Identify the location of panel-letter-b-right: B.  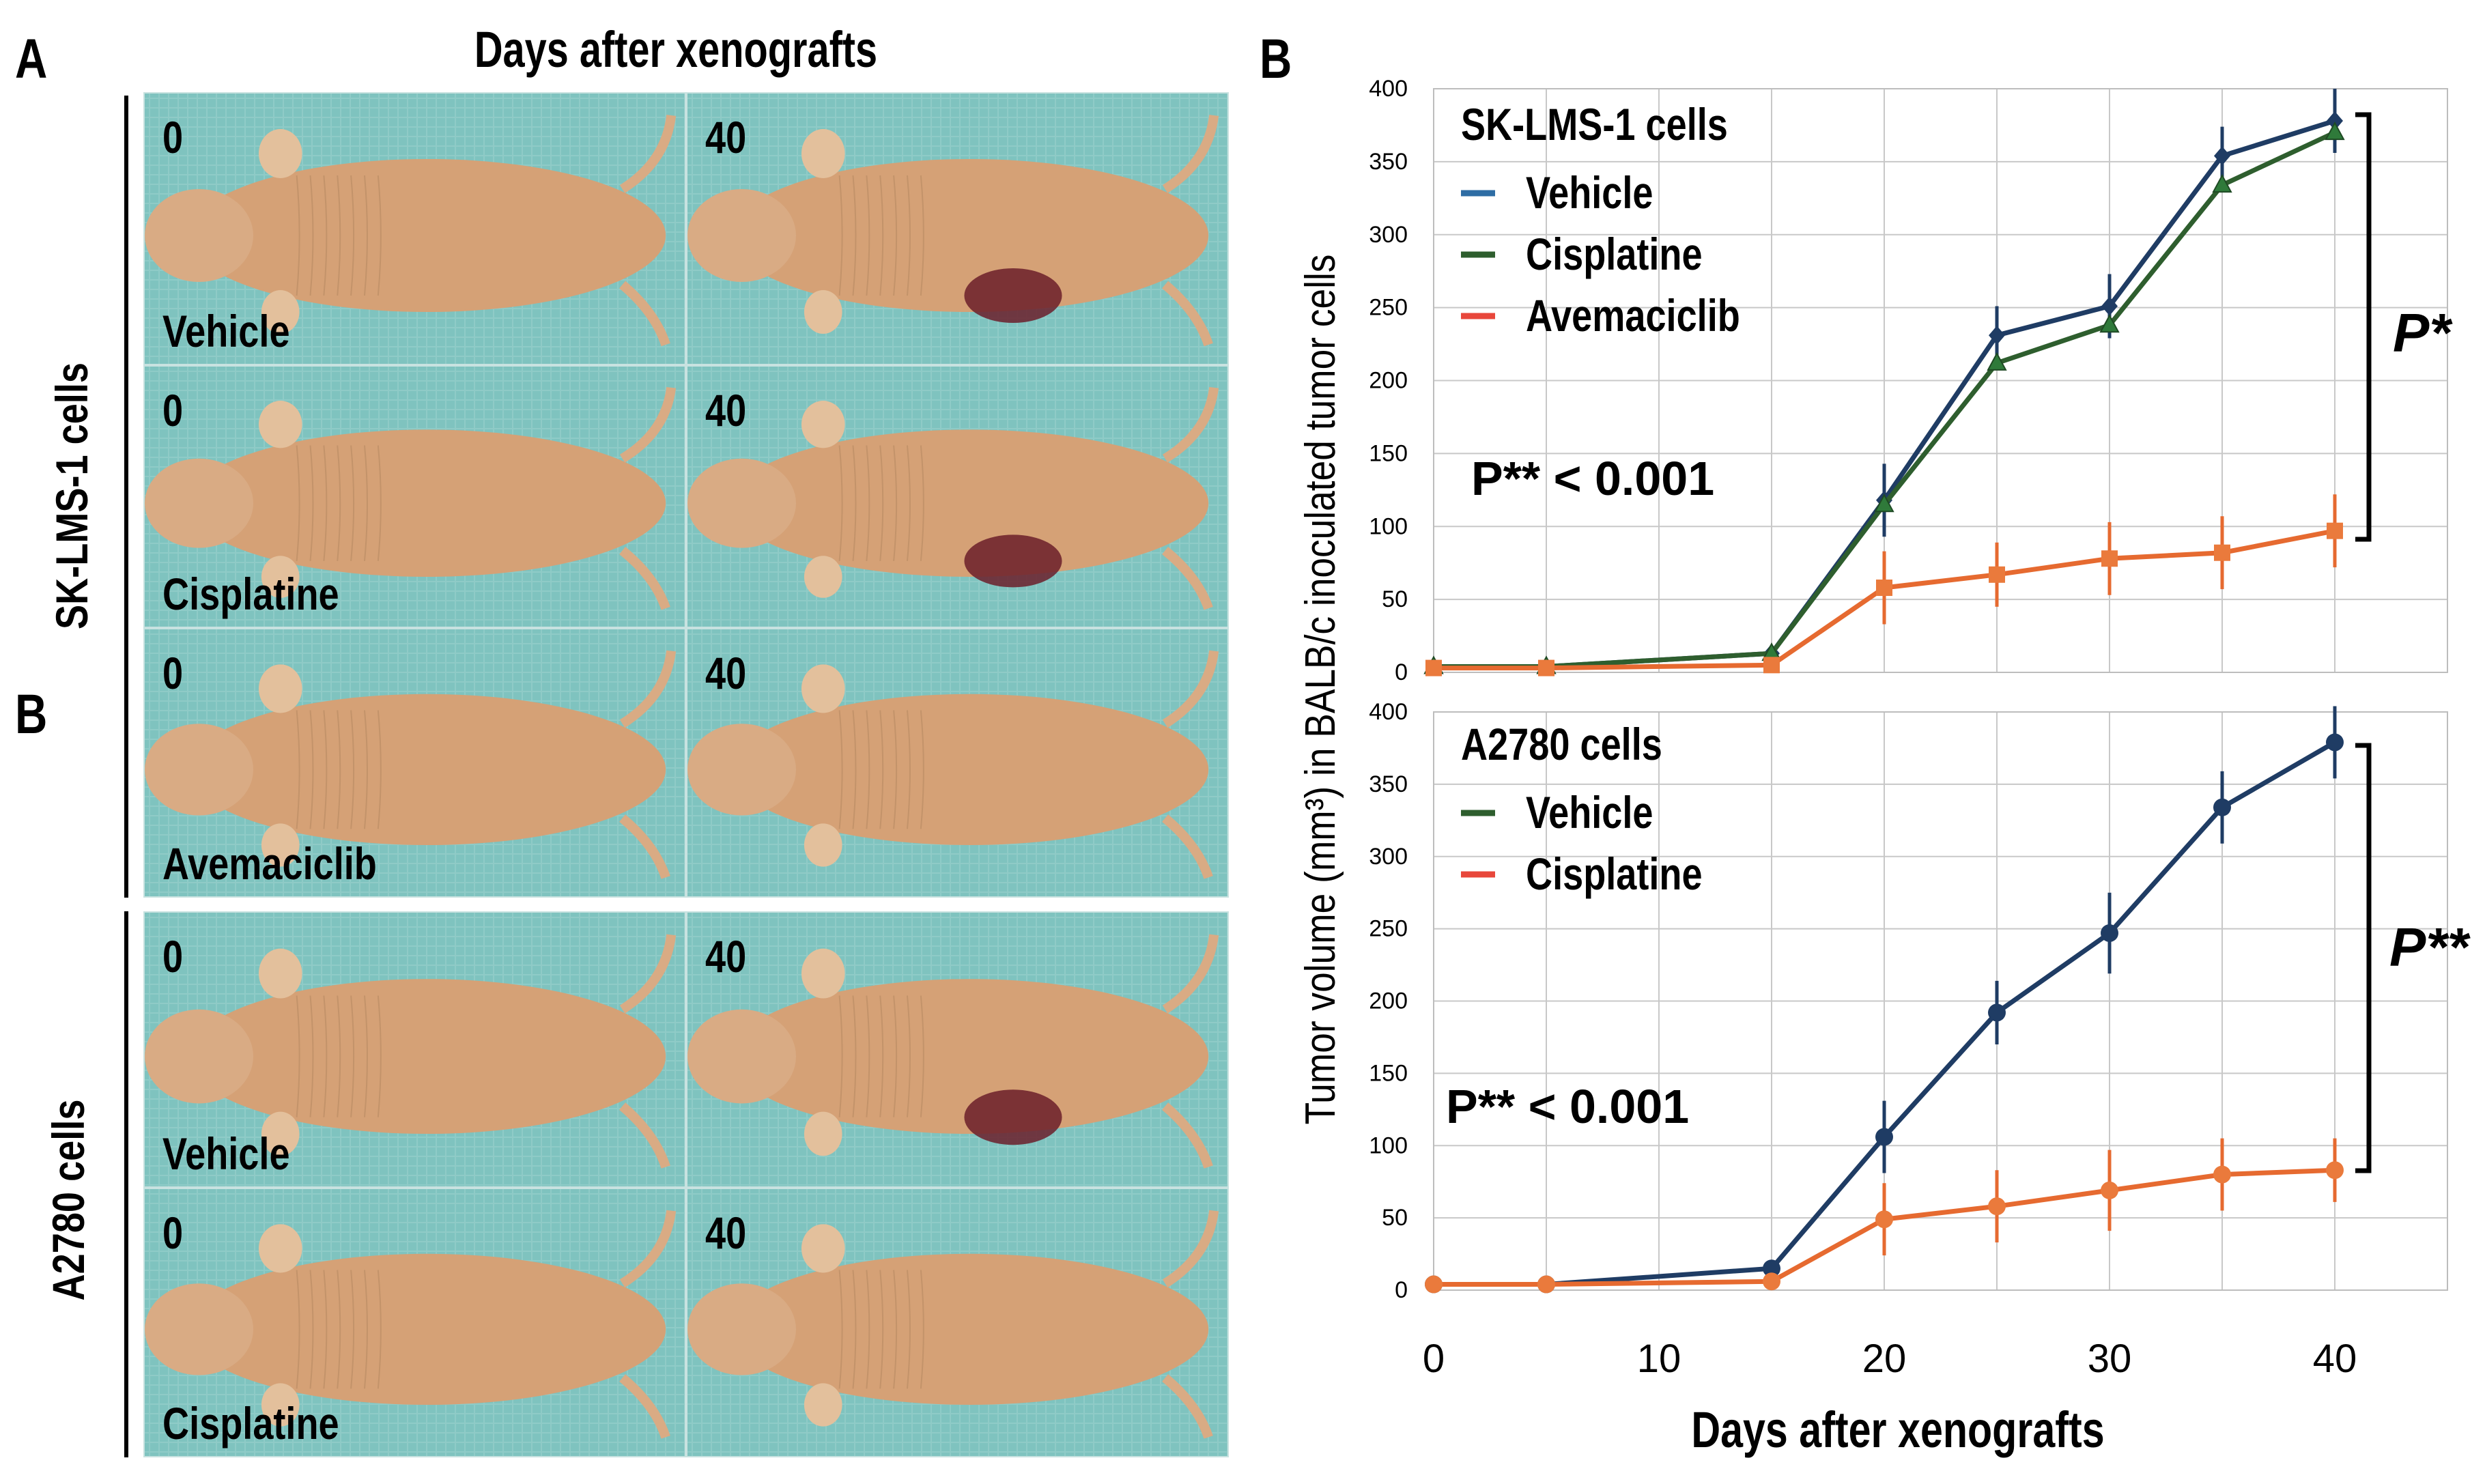
(1276, 59).